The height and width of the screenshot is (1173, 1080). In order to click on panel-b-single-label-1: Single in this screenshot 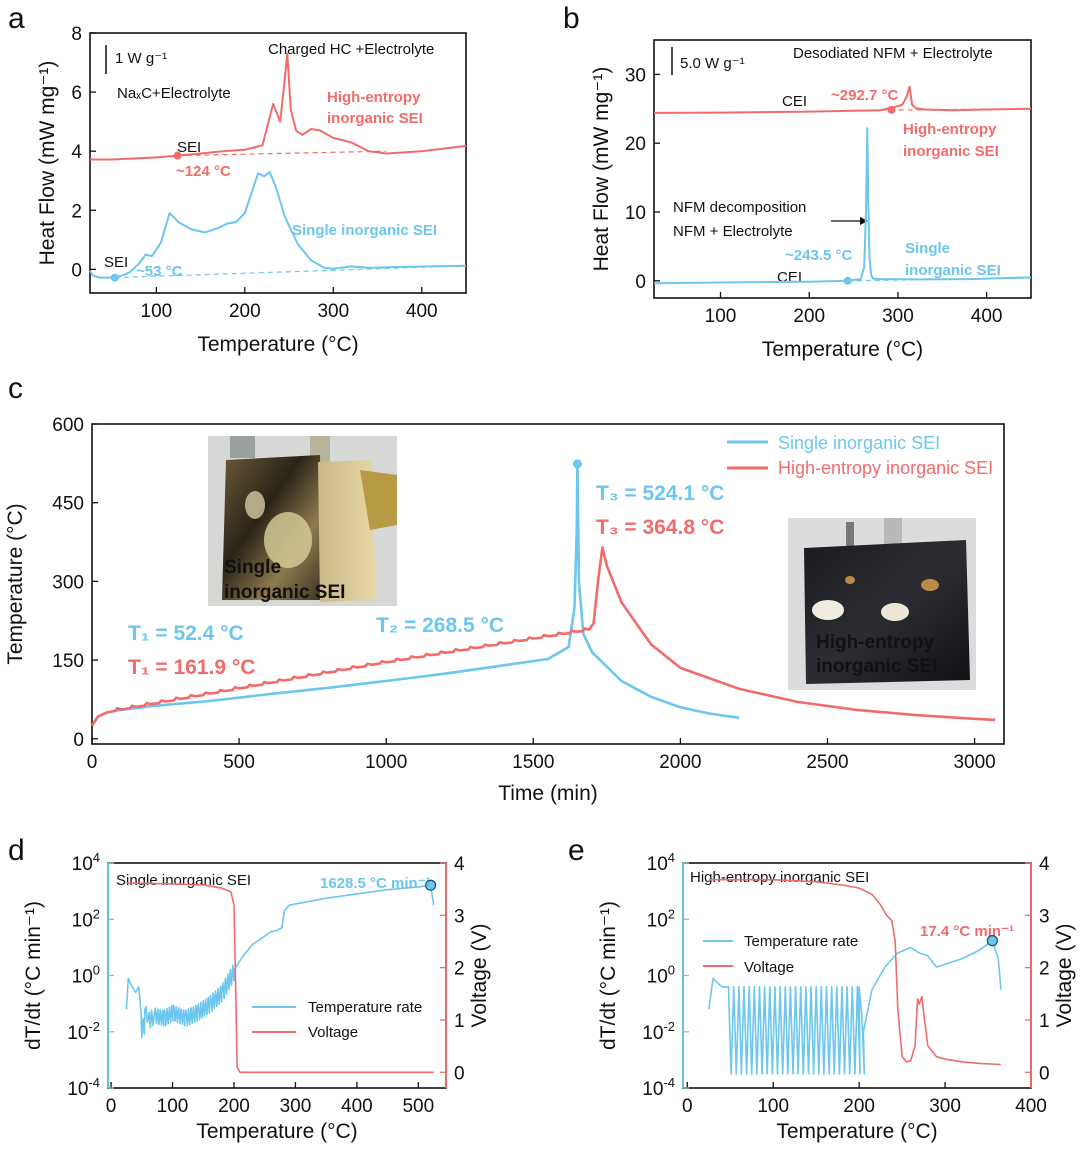, I will do `click(927, 248)`.